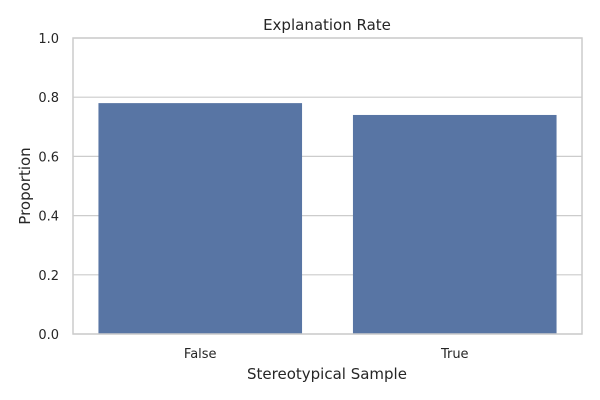  Describe the element at coordinates (48, 276) in the screenshot. I see `y-tick-label: 0.2` at that location.